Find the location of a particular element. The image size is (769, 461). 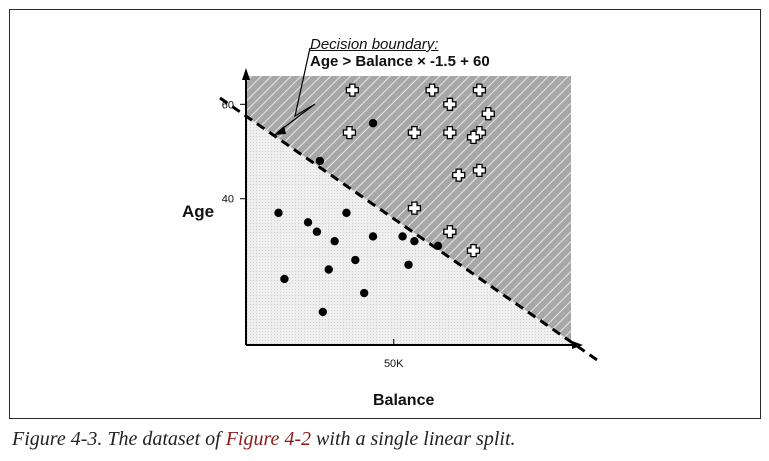

caption-prefix: Figure 4-3. The dataset of is located at coordinates (119, 439).